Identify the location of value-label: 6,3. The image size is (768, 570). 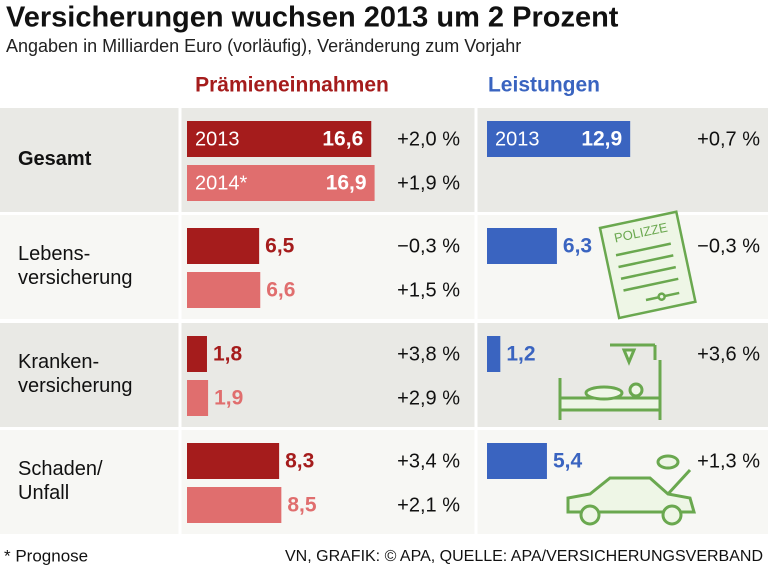
(577, 246).